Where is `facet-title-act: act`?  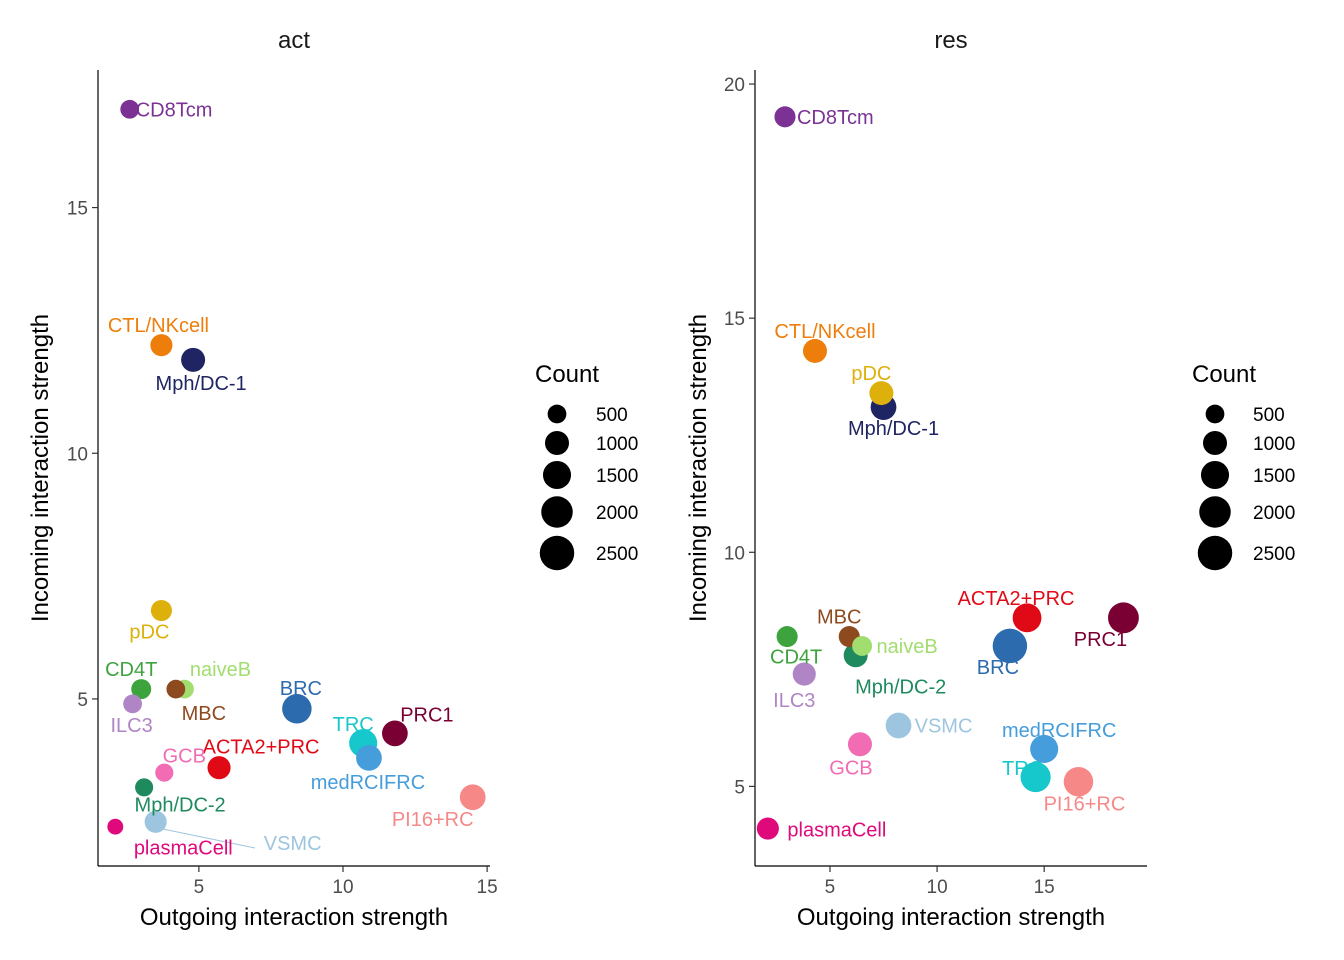 facet-title-act: act is located at coordinates (294, 40).